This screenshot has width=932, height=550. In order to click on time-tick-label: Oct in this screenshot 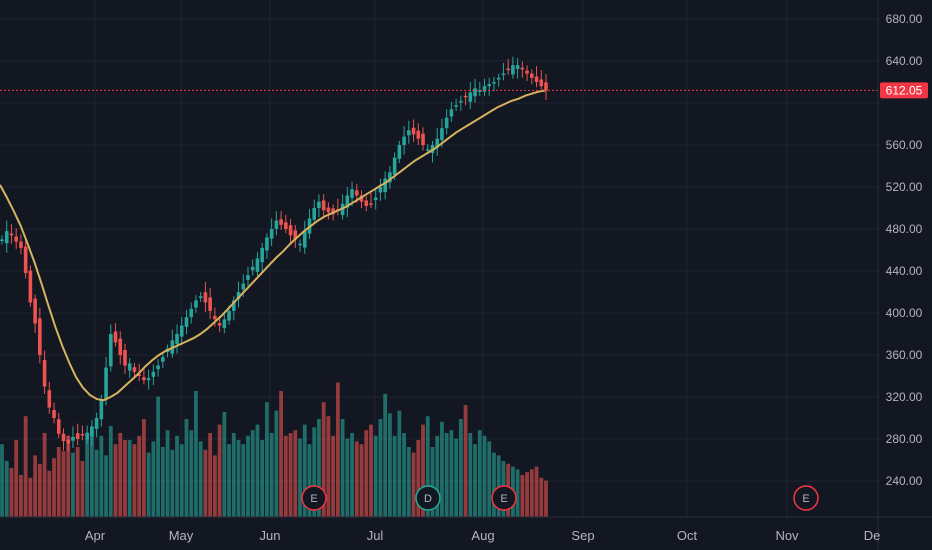, I will do `click(687, 535)`.